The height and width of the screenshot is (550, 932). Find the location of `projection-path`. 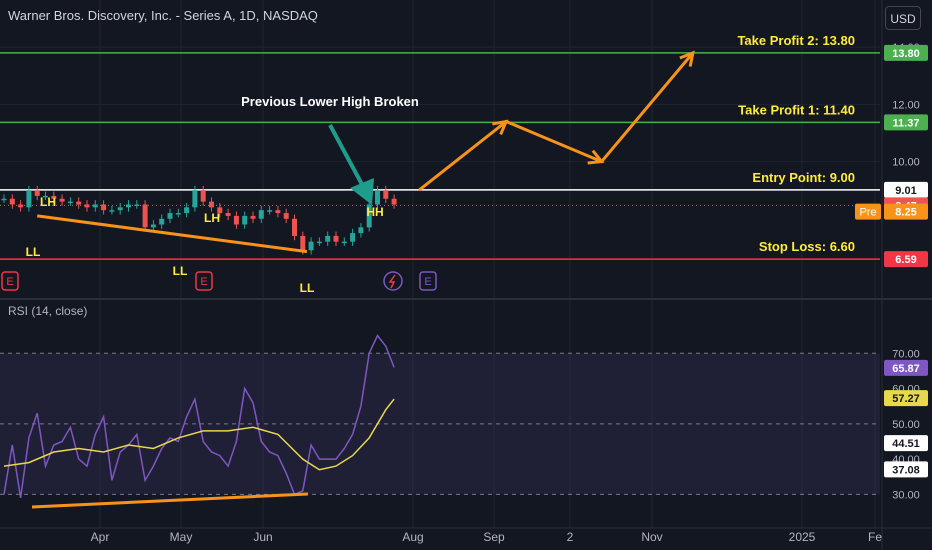

projection-path is located at coordinates (556, 121).